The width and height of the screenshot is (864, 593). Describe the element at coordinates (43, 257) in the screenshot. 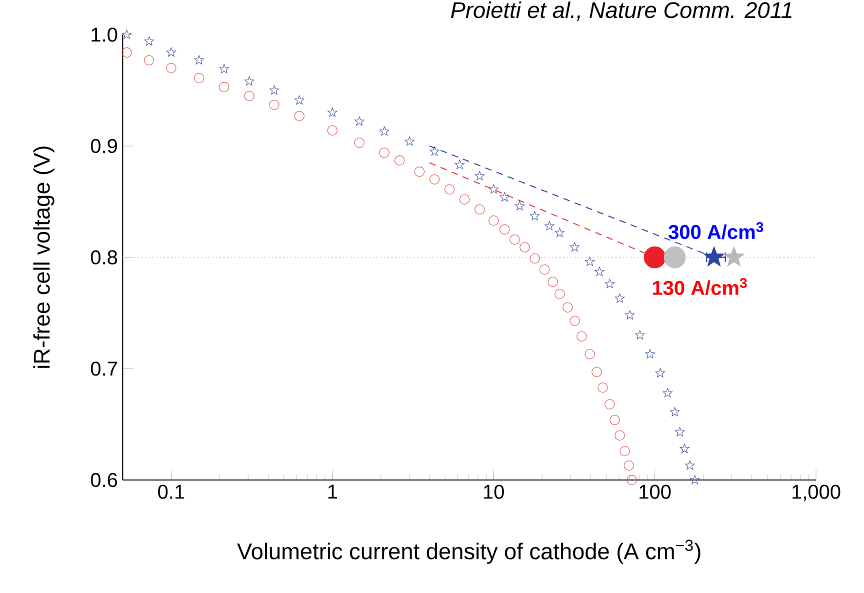

I see `y-axis-title: iR-free cell voltage (V)` at that location.